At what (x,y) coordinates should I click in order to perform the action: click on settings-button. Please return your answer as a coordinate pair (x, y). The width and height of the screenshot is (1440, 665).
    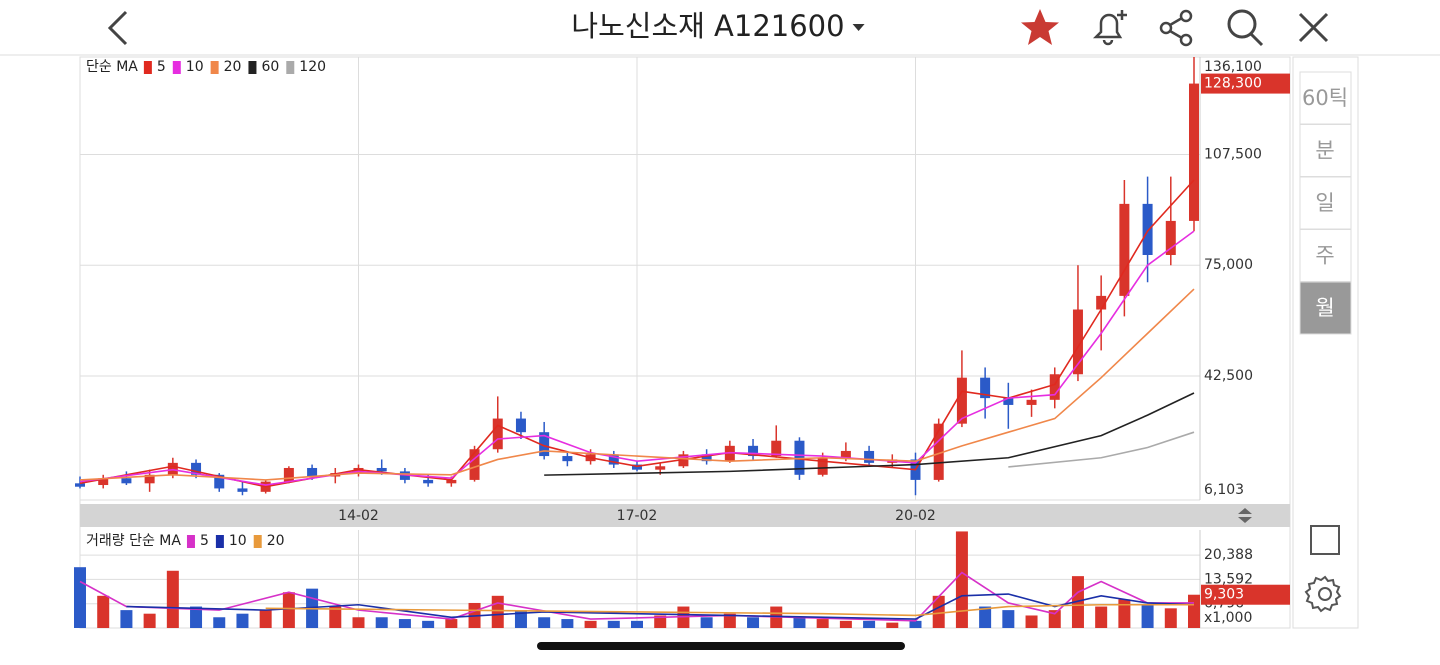
    Looking at the image, I should click on (1323, 594).